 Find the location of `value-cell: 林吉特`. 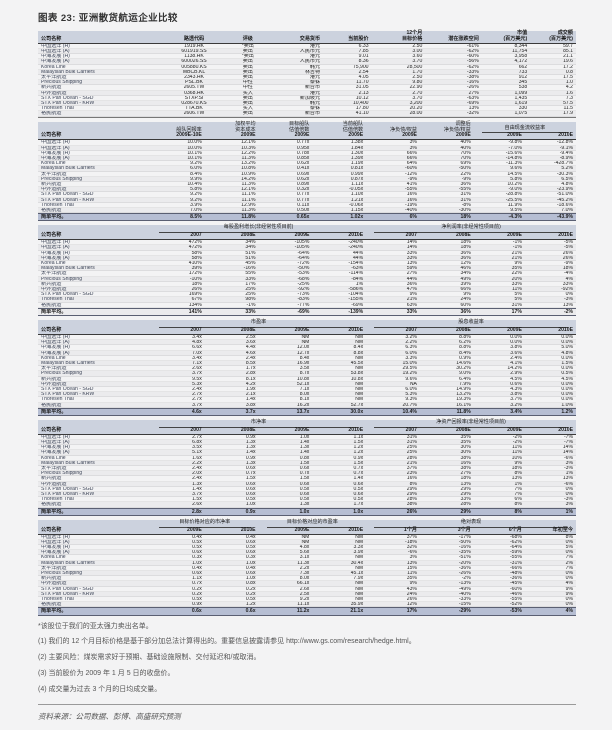

value-cell: 林吉特 is located at coordinates (296, 72).